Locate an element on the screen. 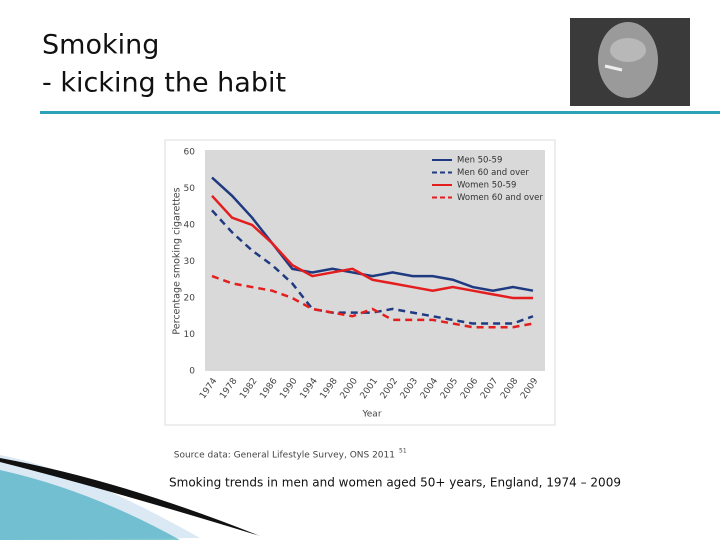  legend-label: Women 50-59 is located at coordinates (486, 186).